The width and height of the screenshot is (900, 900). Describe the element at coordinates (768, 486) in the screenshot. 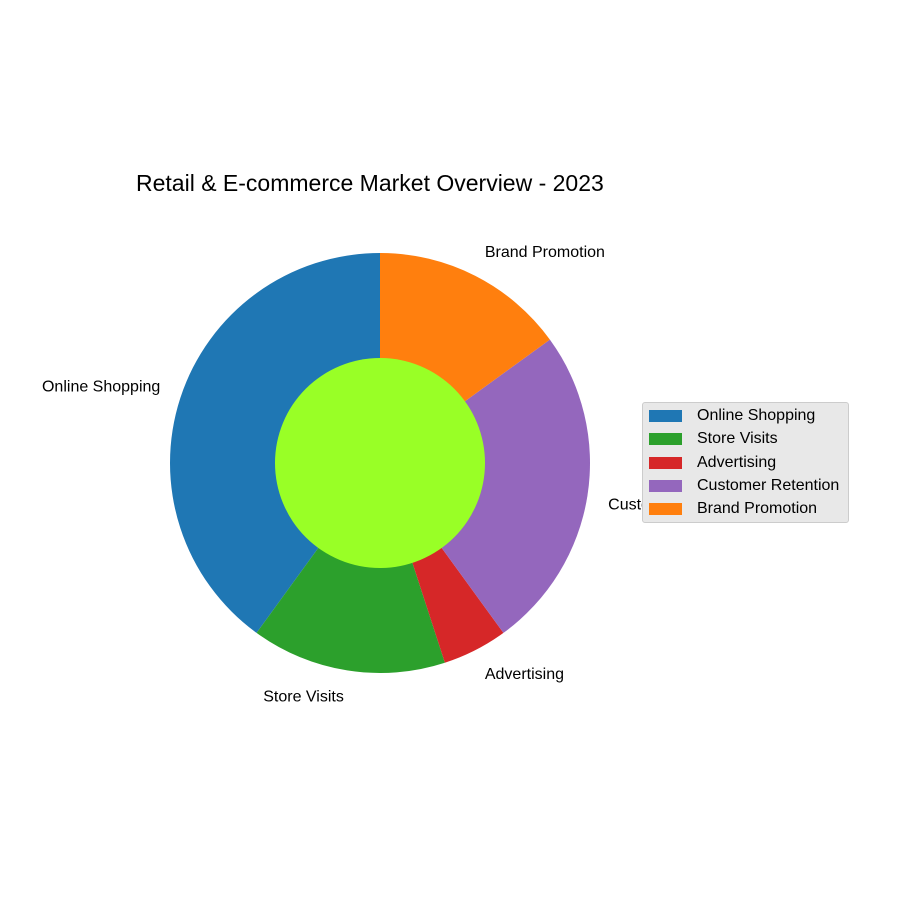

I see `legend-label: Customer Retention` at that location.